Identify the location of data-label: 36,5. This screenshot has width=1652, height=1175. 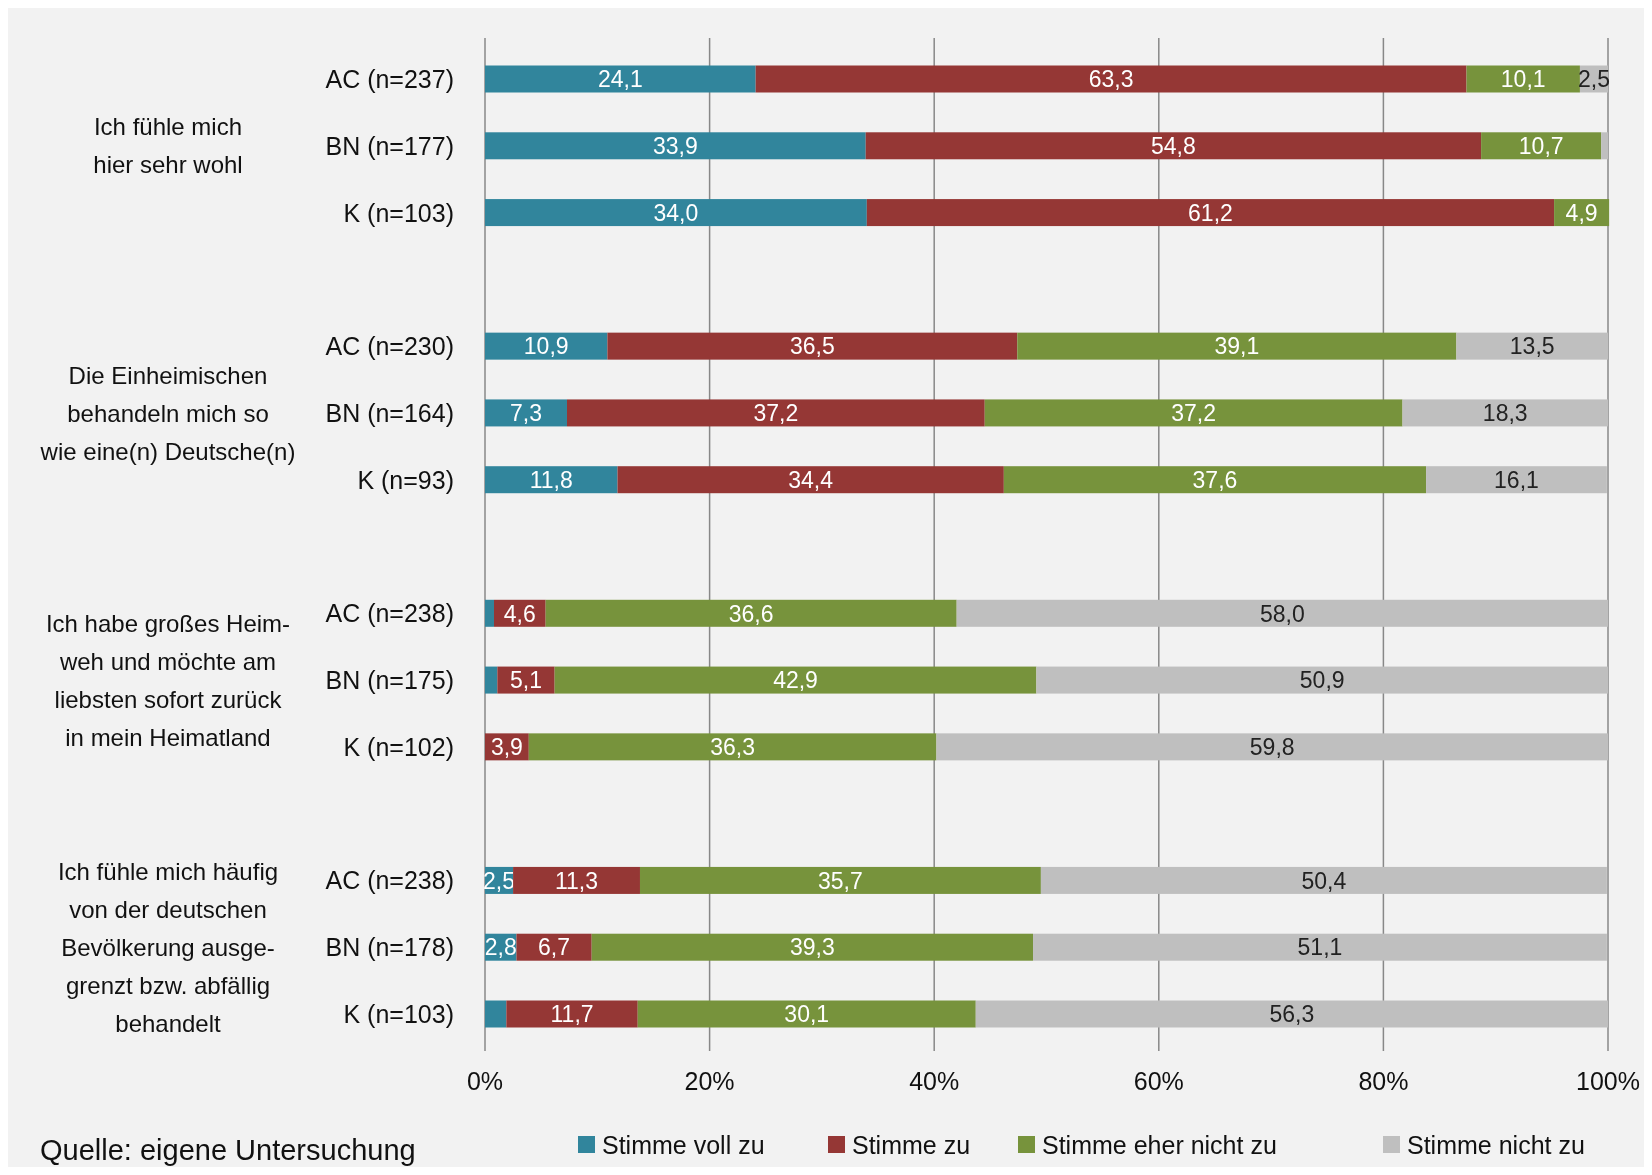
(812, 346).